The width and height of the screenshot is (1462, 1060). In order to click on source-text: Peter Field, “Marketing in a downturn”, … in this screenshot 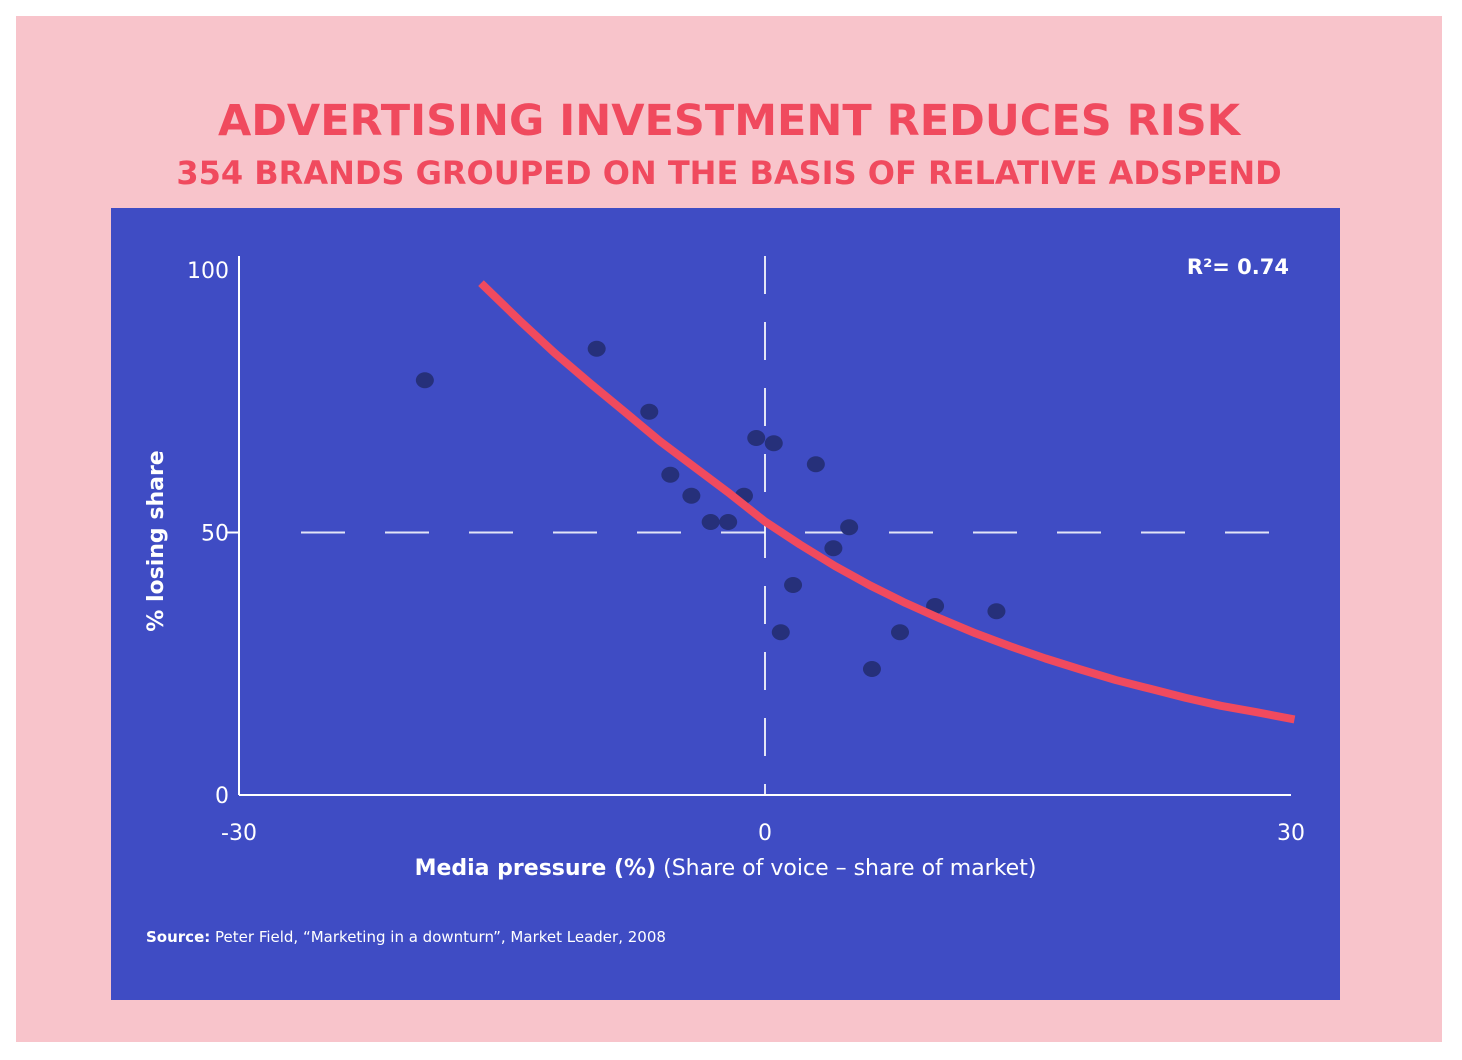, I will do `click(440, 937)`.